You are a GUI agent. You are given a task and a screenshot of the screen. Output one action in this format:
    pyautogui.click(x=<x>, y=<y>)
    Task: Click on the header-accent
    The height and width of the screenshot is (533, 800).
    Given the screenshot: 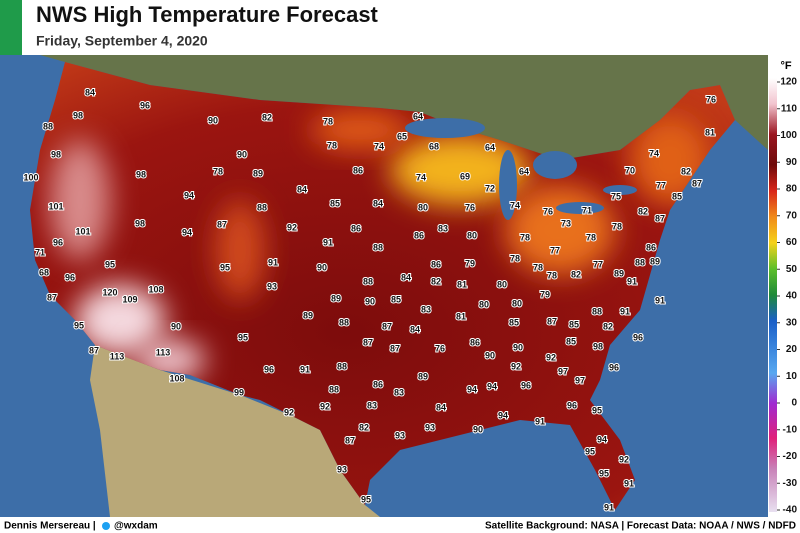 What is the action you would take?
    pyautogui.click(x=11, y=27)
    